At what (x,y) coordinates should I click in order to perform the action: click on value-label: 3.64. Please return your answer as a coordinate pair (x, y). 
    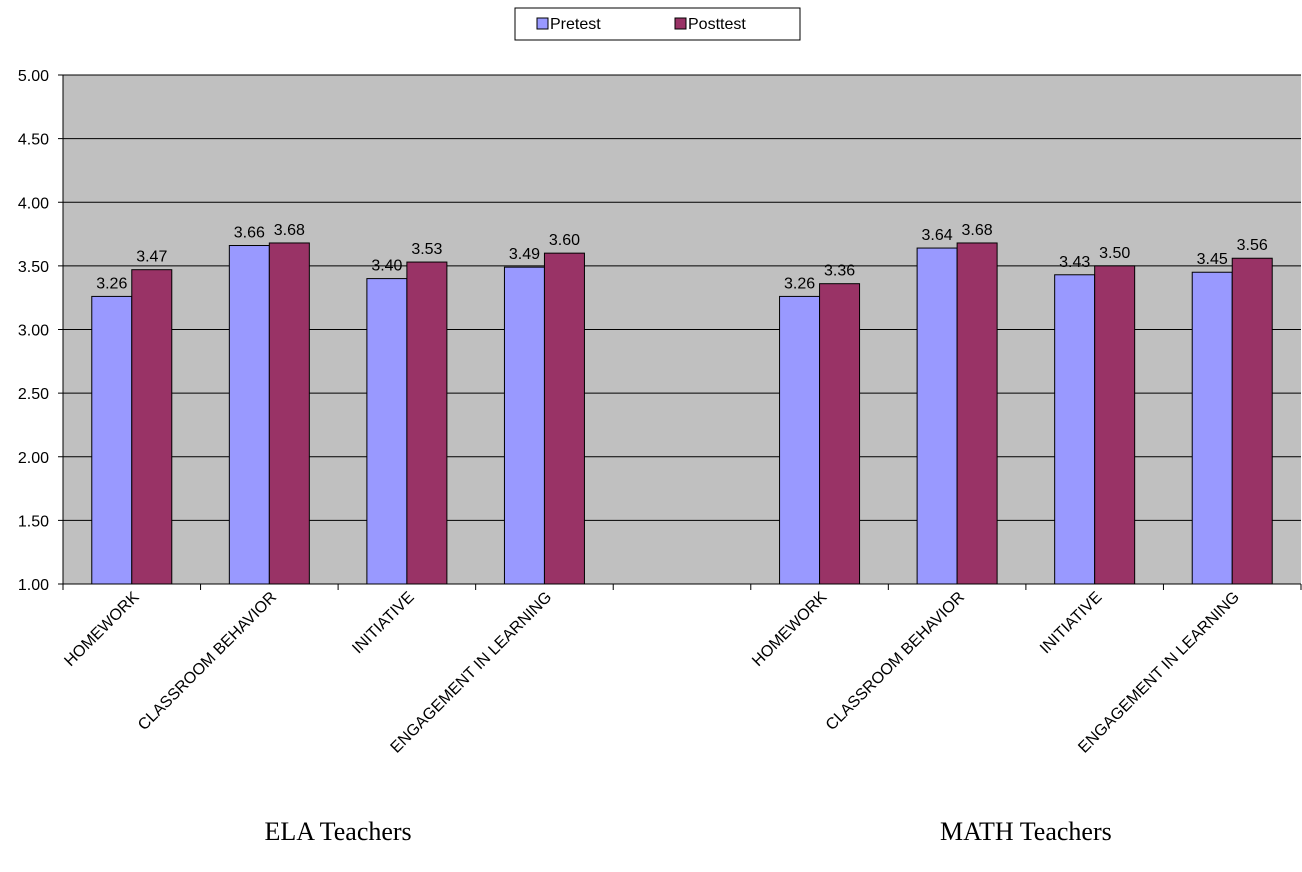
    Looking at the image, I should click on (937, 235).